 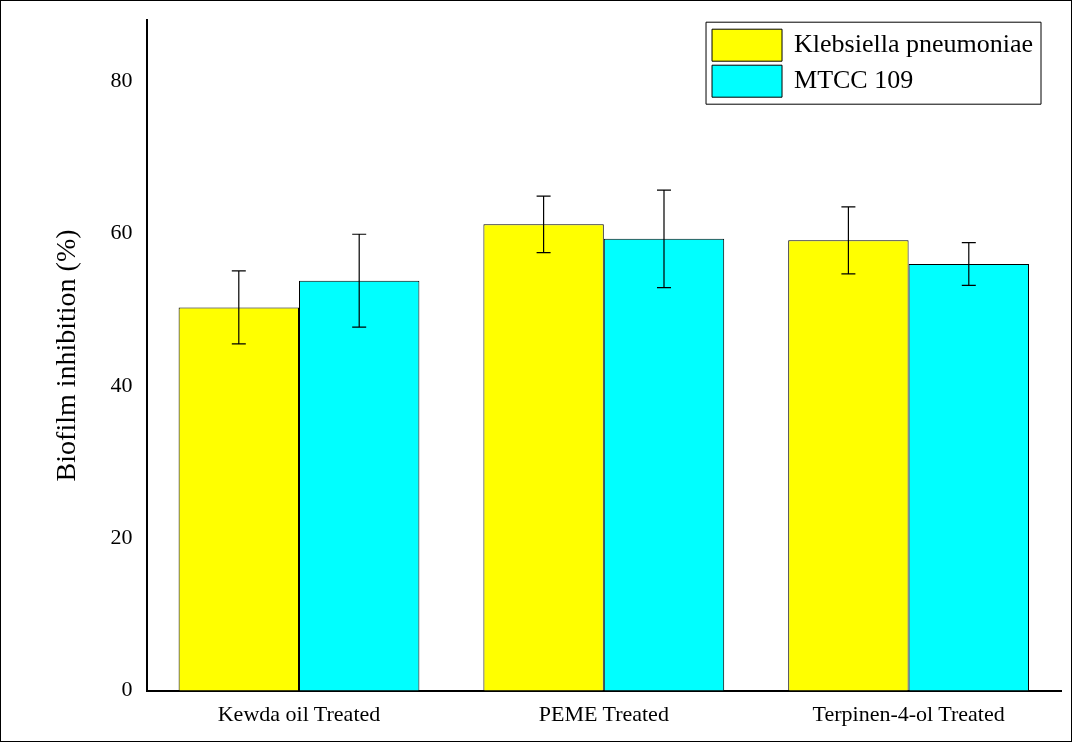 What do you see at coordinates (299, 713) in the screenshot?
I see `x-tick-label: Kewda oil Treated` at bounding box center [299, 713].